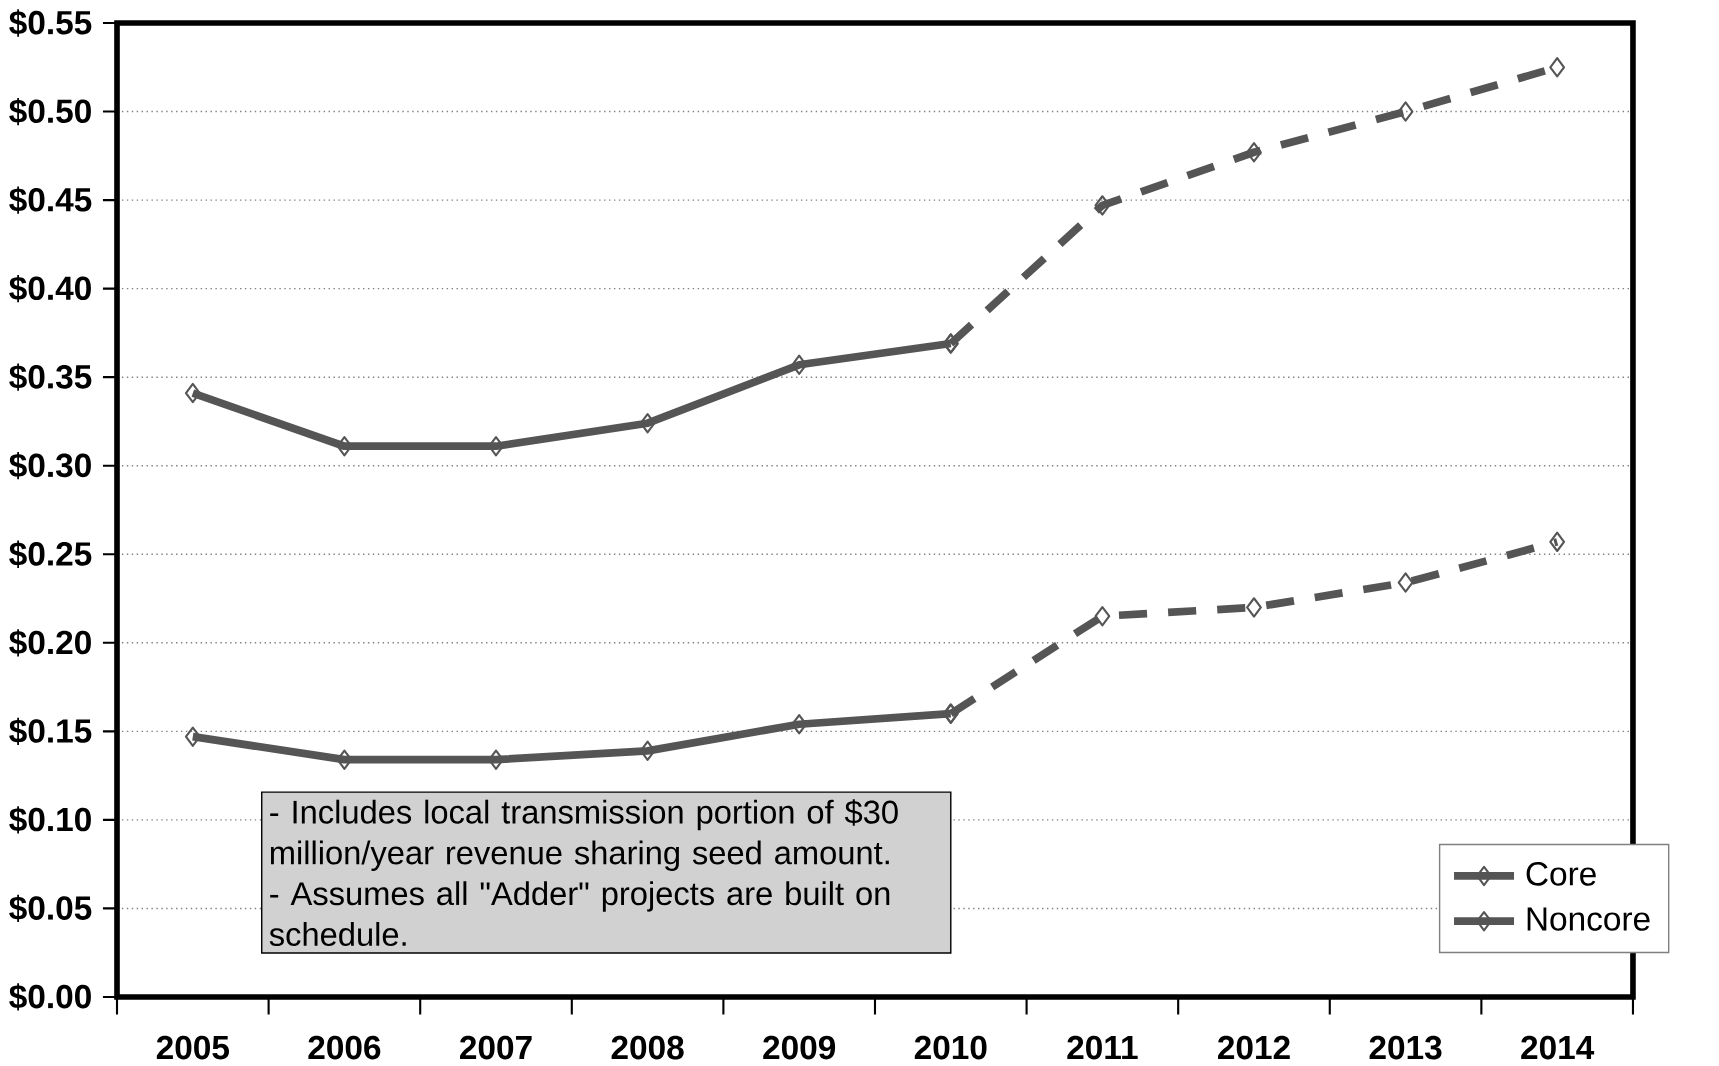 The height and width of the screenshot is (1066, 1719). Describe the element at coordinates (1254, 1047) in the screenshot. I see `x-tick-label: 2012` at that location.